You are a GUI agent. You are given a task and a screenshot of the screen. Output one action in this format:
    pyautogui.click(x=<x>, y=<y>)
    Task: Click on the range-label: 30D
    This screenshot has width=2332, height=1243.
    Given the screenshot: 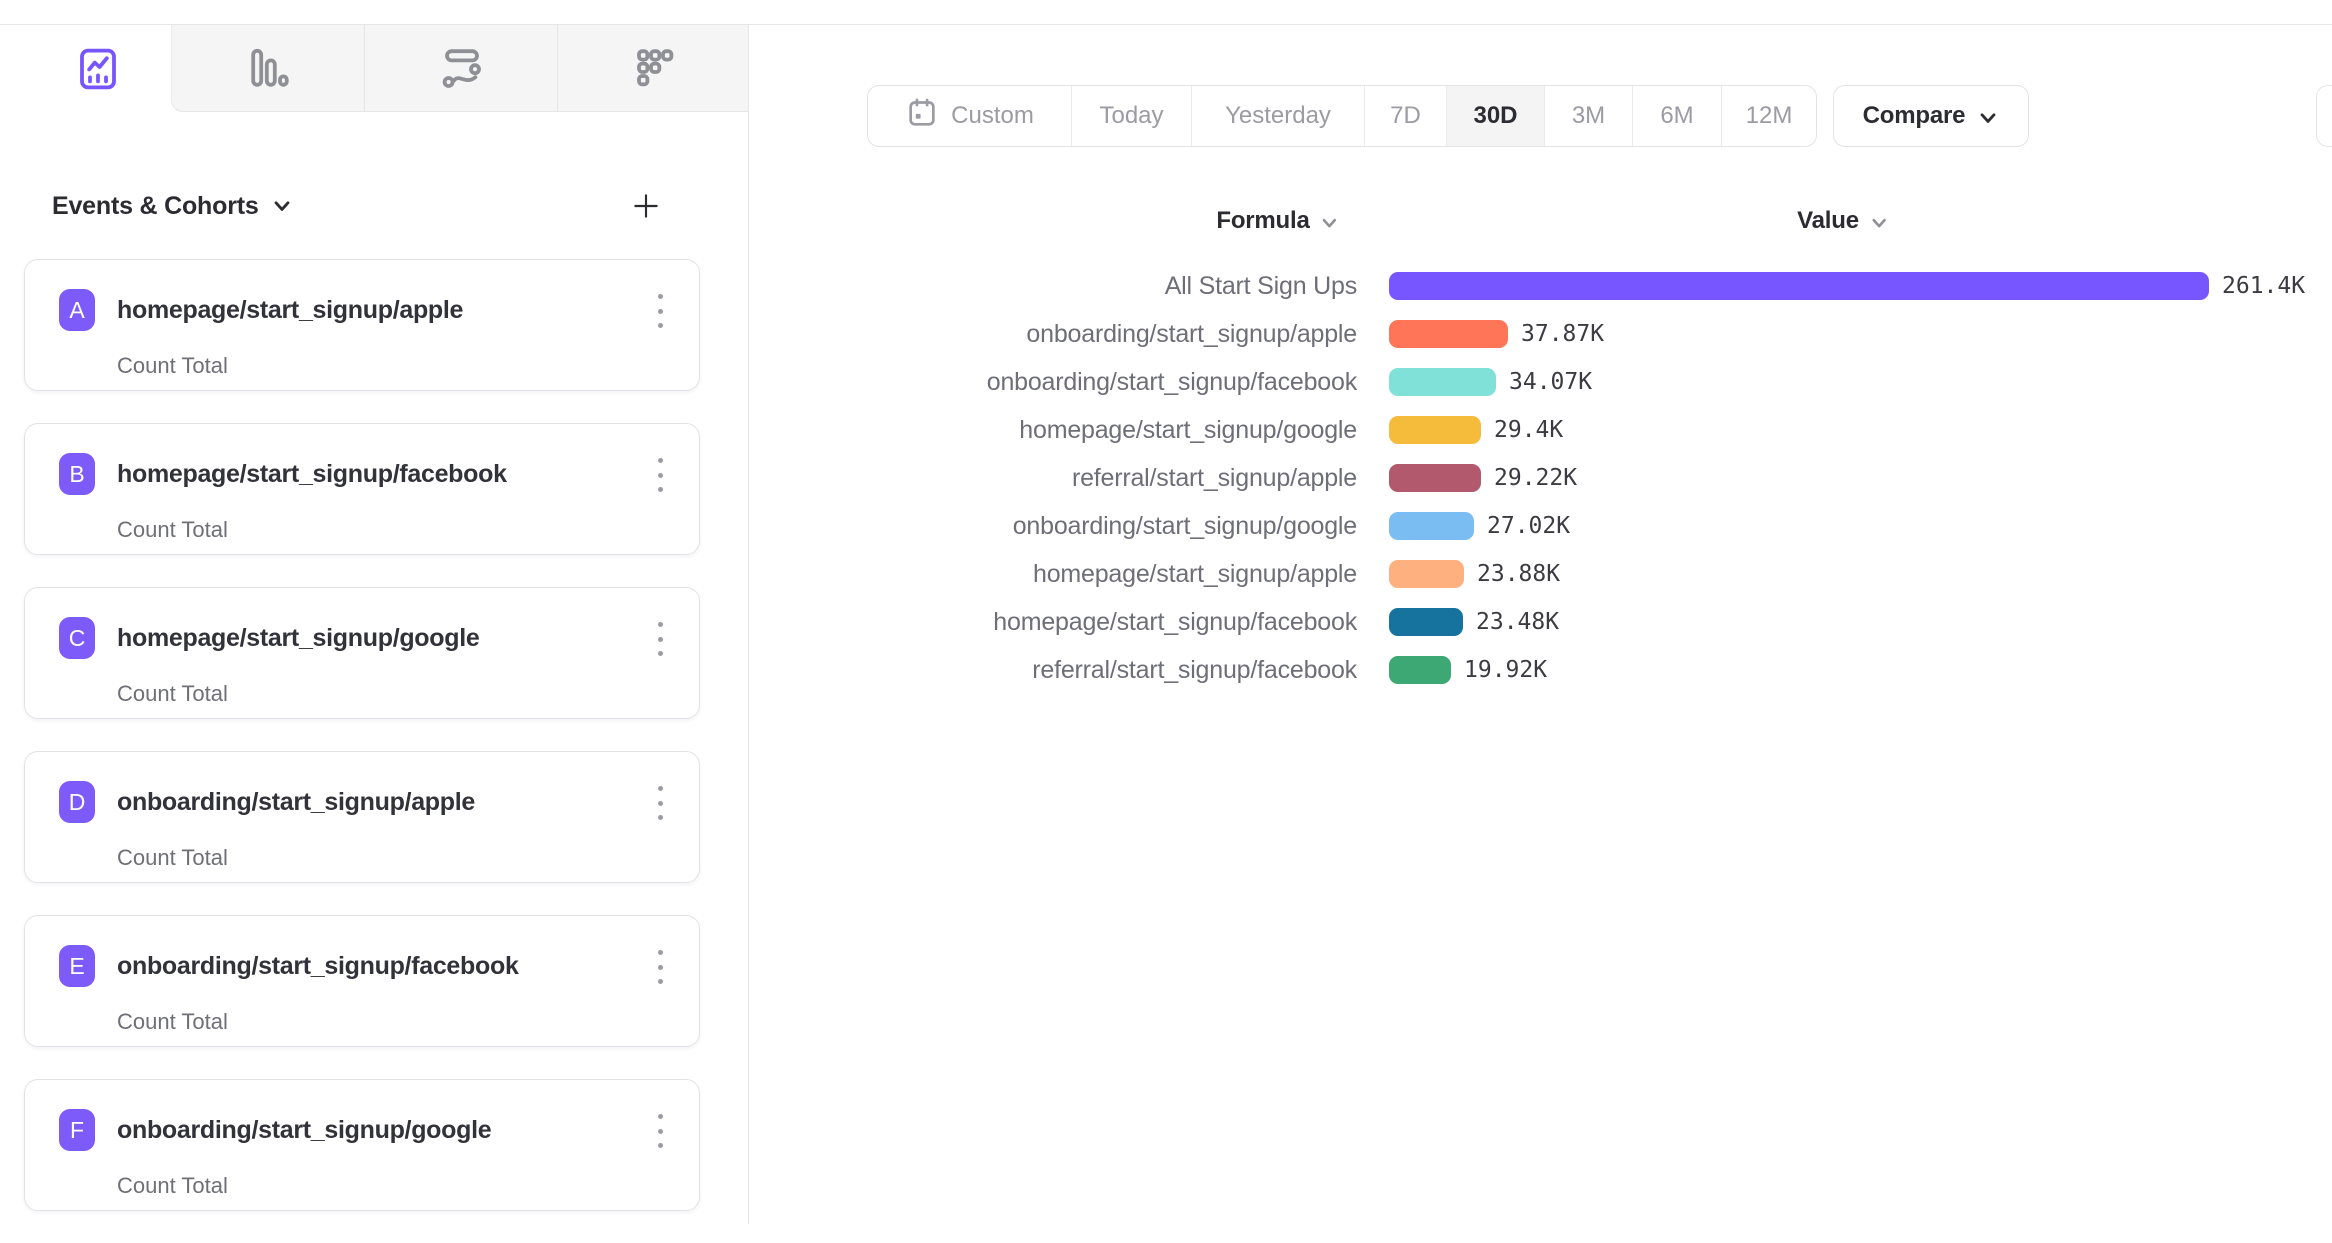 What is the action you would take?
    pyautogui.click(x=1495, y=115)
    